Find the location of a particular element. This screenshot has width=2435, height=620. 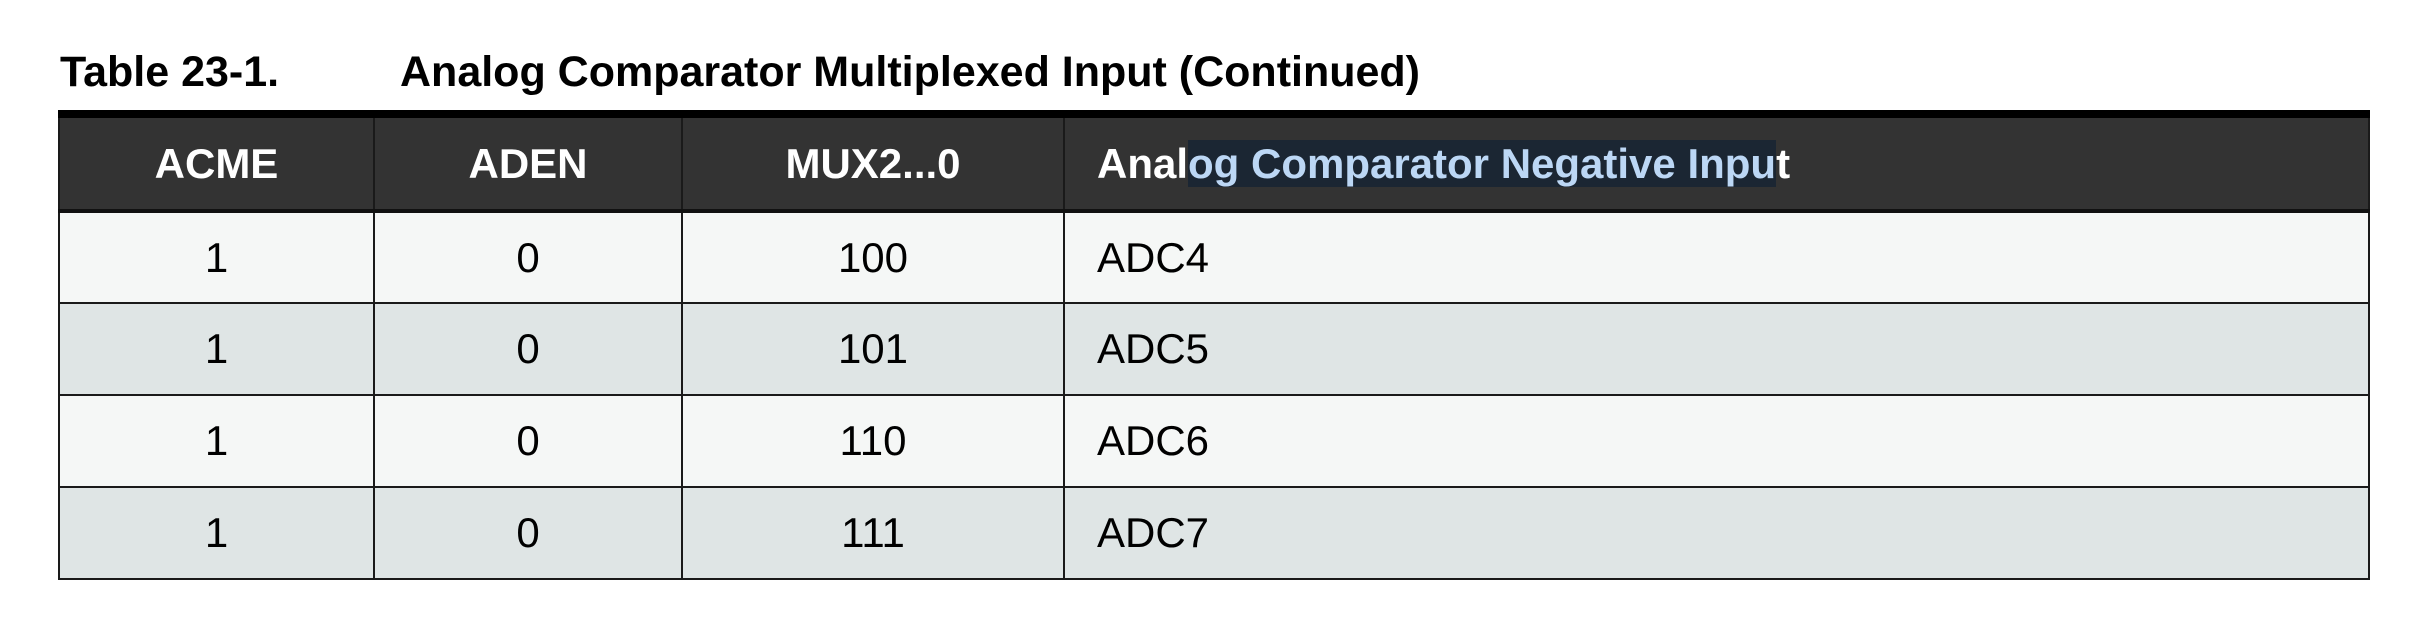

table-number: Table 23-1. is located at coordinates (230, 72).